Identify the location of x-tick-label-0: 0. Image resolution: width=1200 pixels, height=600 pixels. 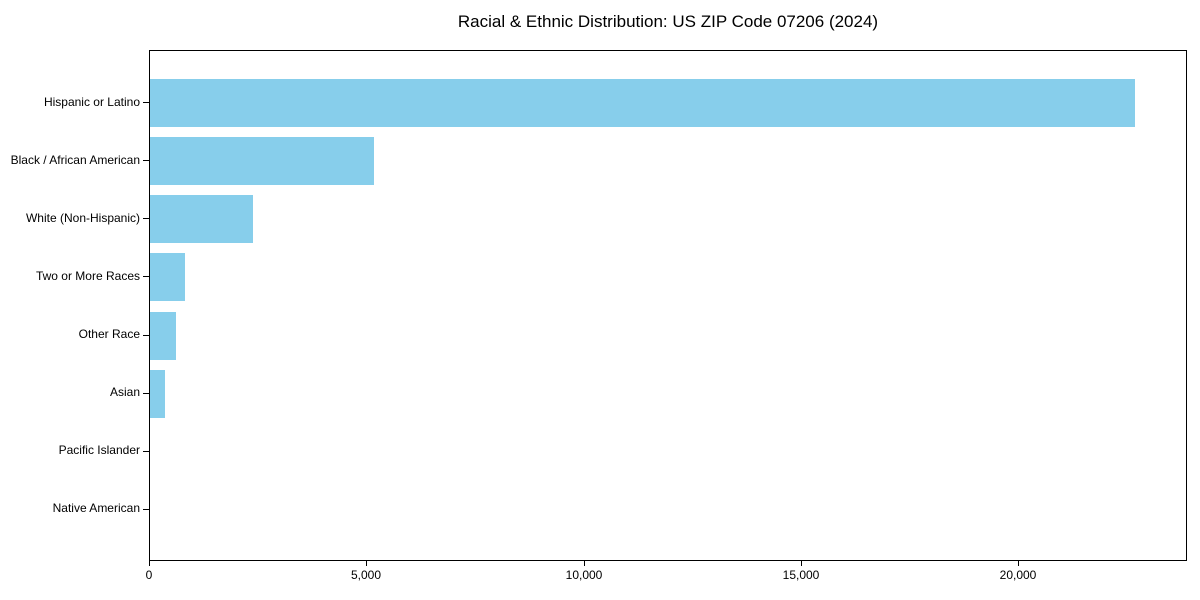
(149, 575).